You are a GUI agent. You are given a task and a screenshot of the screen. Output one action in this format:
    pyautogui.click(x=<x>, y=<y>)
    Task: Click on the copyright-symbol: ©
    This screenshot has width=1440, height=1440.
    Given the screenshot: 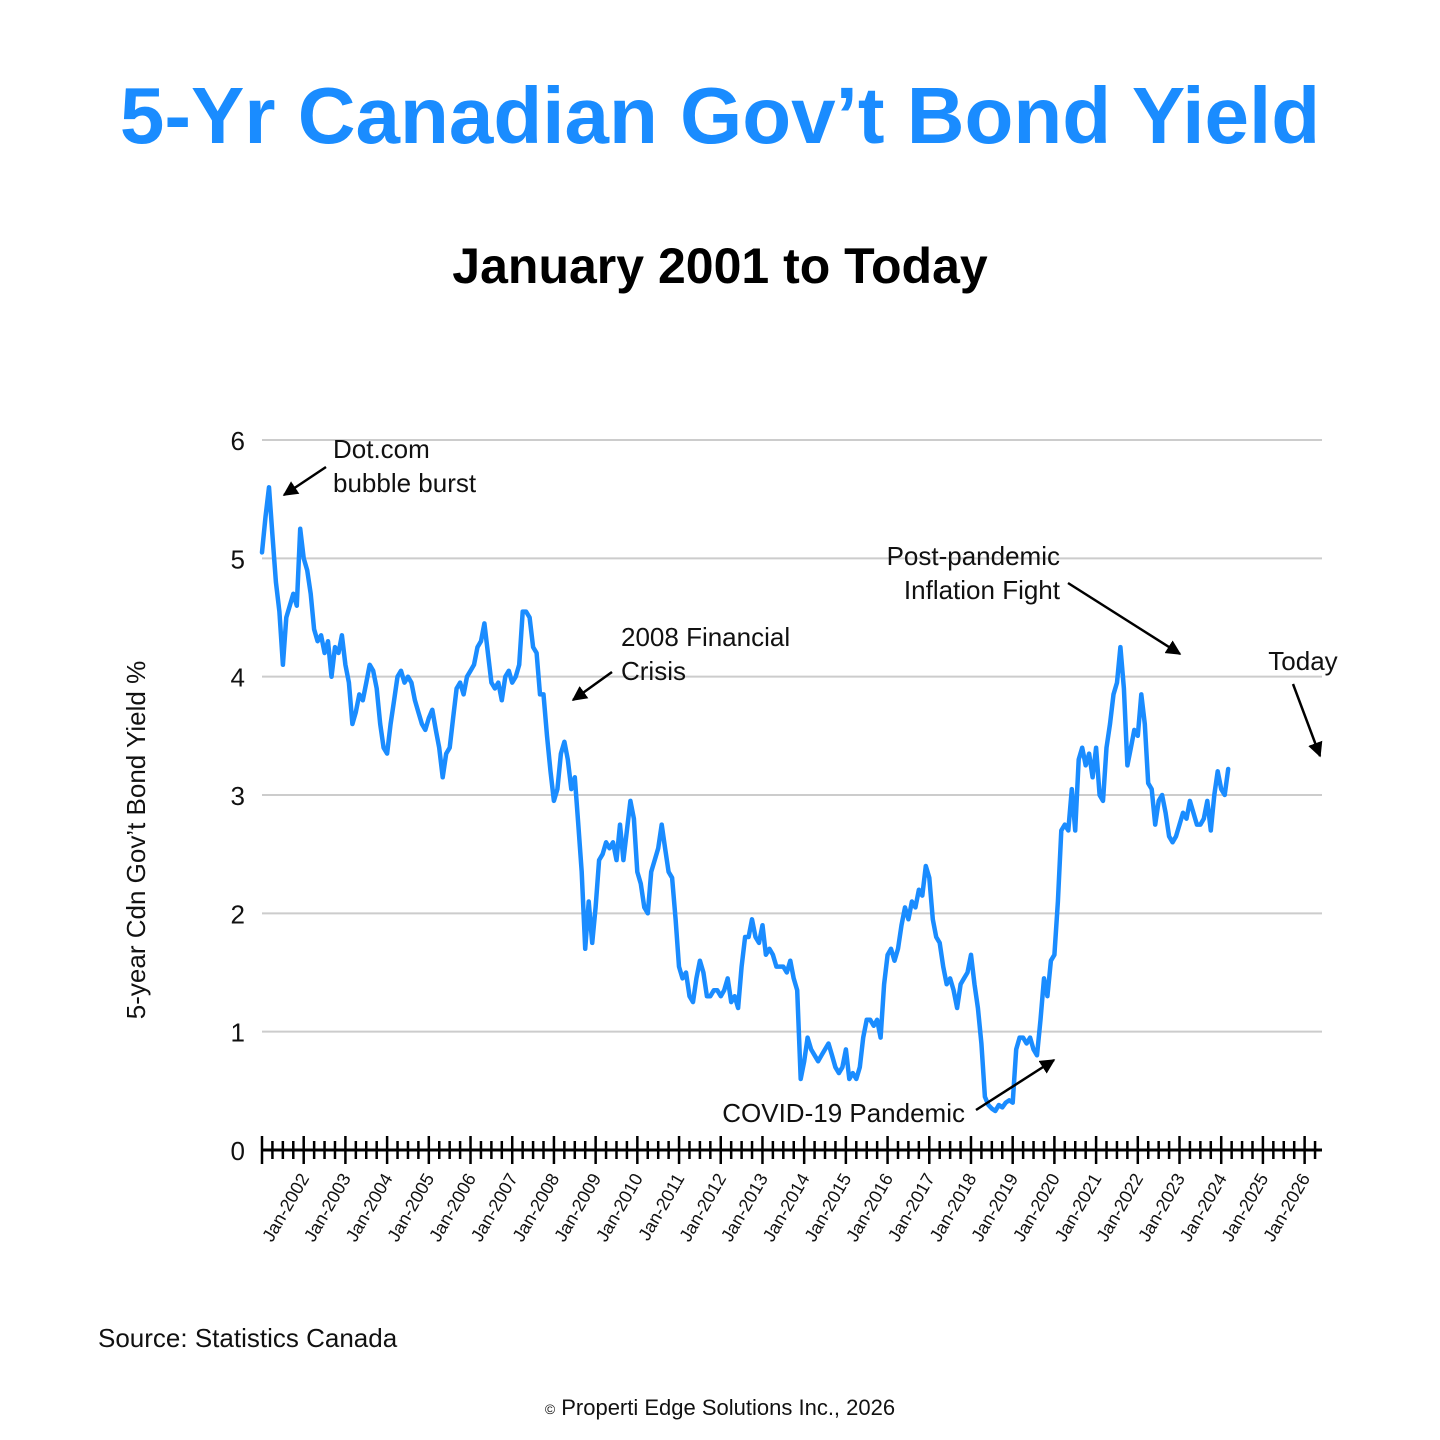 What is the action you would take?
    pyautogui.click(x=550, y=1409)
    